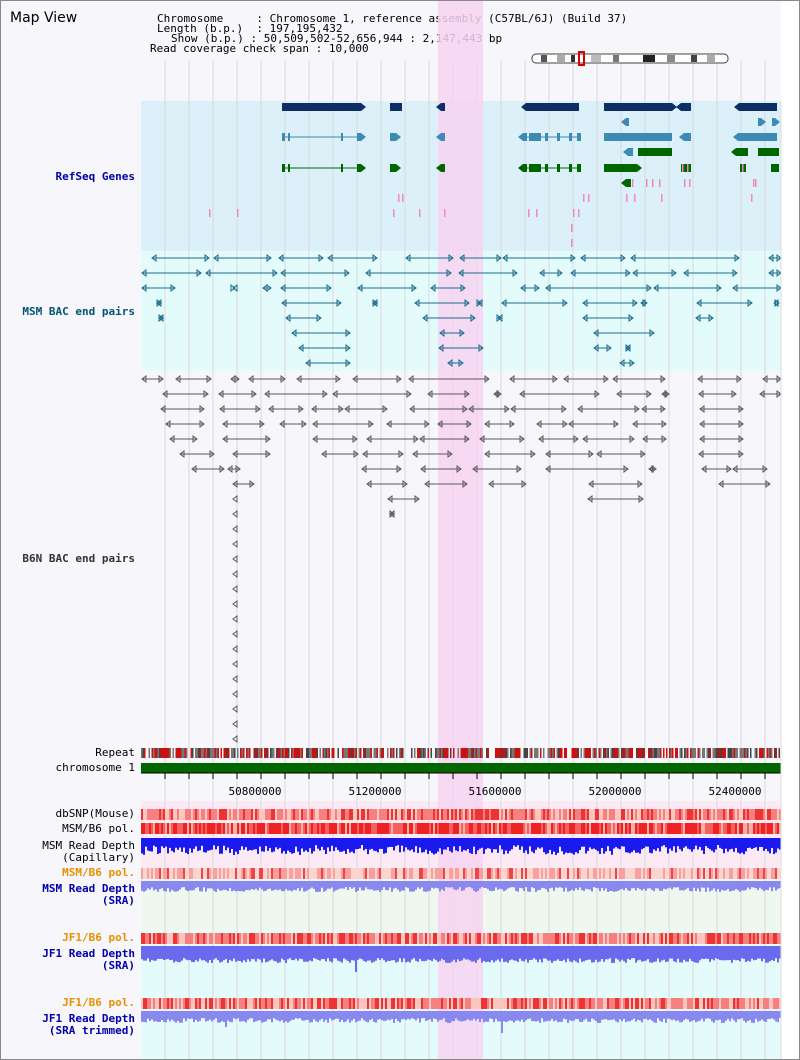  I want to click on gene-exon, so click(546, 168).